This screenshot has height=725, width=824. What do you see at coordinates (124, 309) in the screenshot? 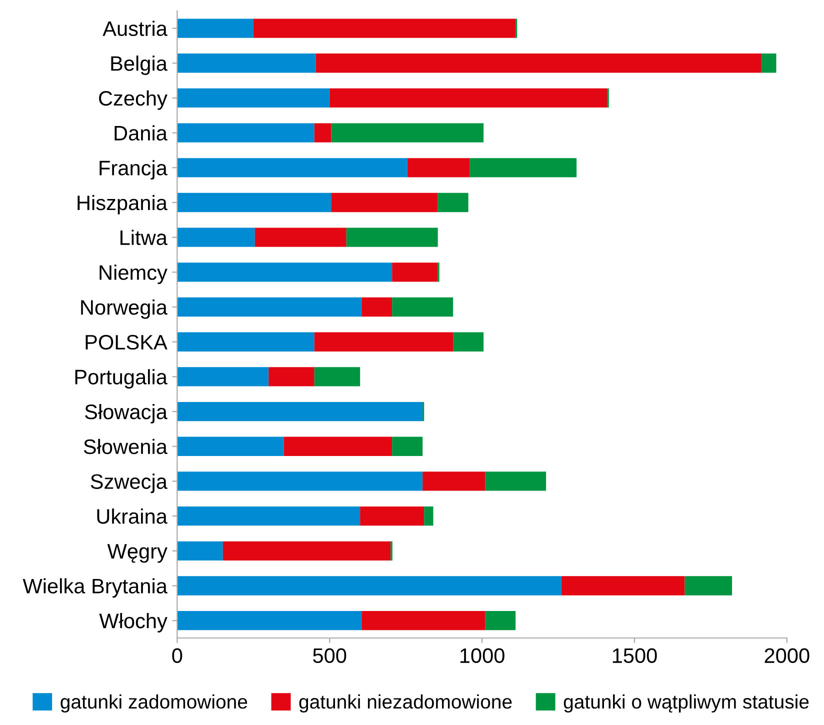
I see `y-tick-label: Norwegia` at bounding box center [124, 309].